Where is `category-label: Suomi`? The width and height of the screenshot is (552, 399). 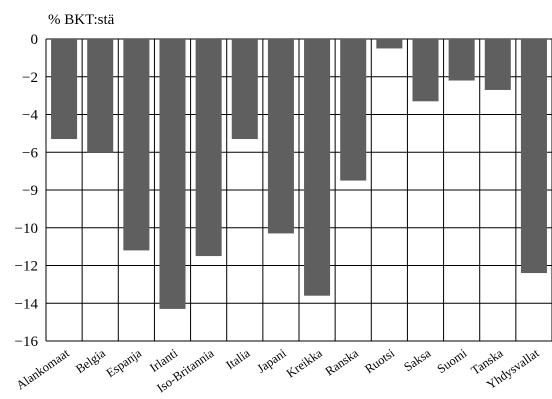
category-label: Suomi is located at coordinates (452, 361).